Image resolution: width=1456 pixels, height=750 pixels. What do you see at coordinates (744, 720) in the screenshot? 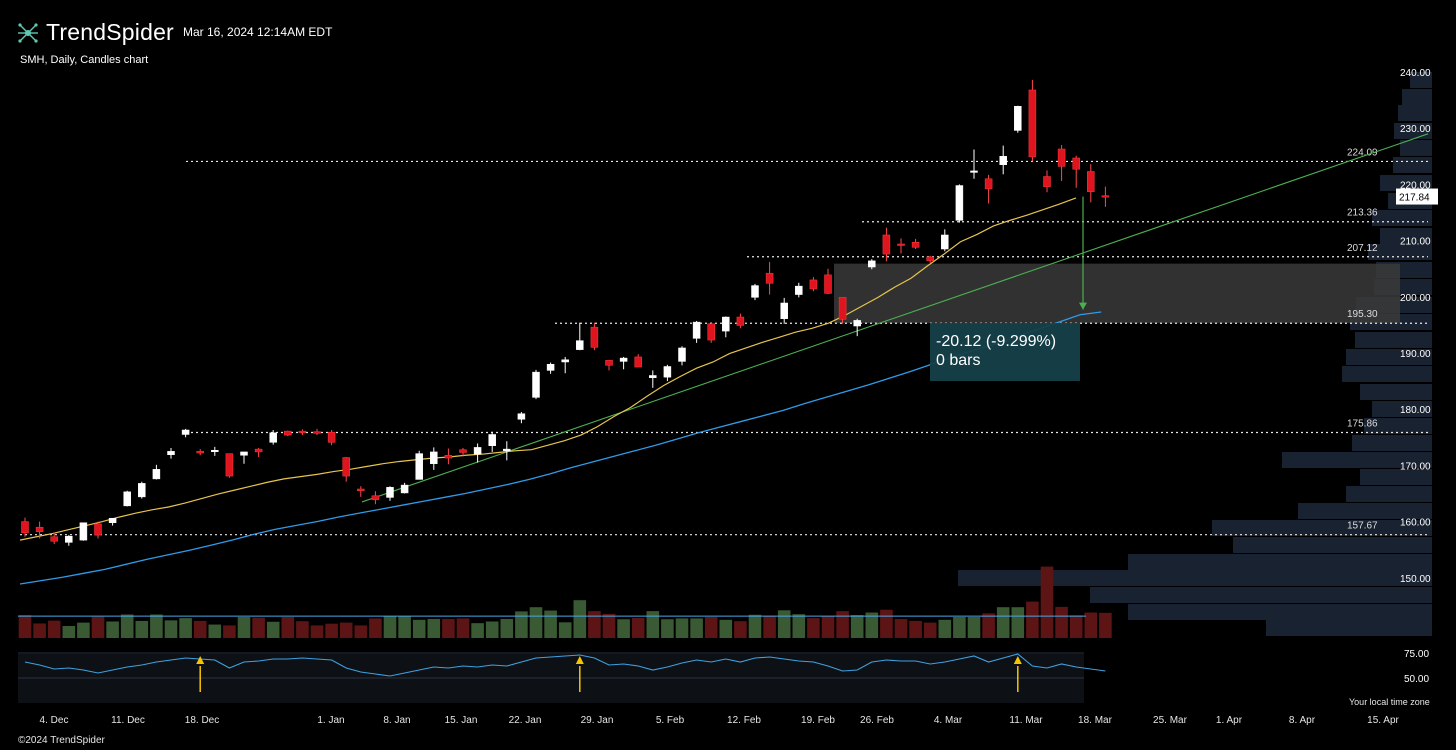
I see `x-tick-label: 12. Feb` at bounding box center [744, 720].